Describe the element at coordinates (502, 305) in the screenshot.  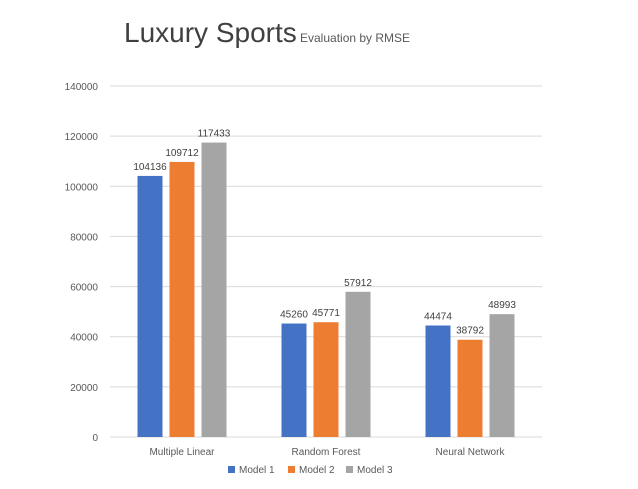
I see `data-label: 48993` at that location.